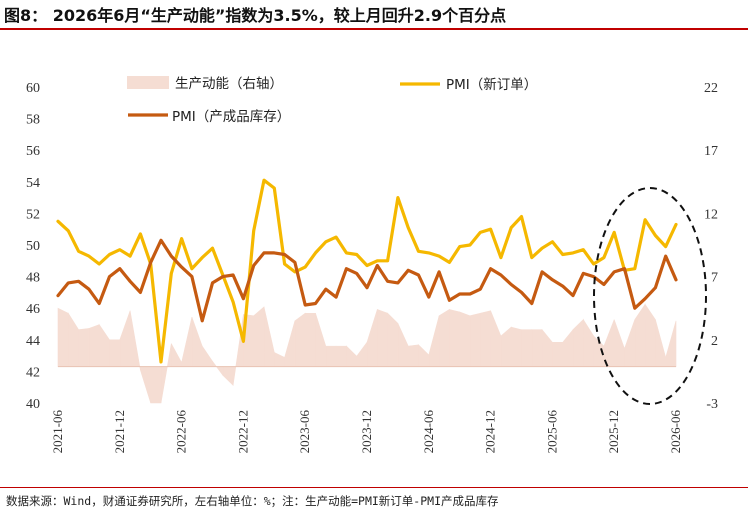 The width and height of the screenshot is (748, 515). I want to click on left-tick-label: 56, so click(33, 151).